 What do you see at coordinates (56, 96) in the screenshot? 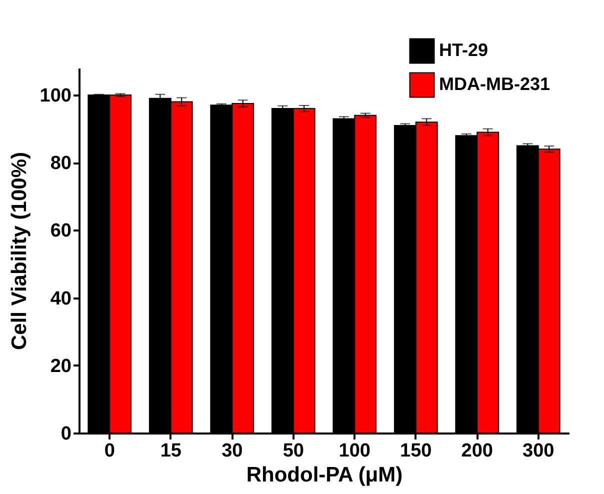
I see `y-tick-label: 100` at bounding box center [56, 96].